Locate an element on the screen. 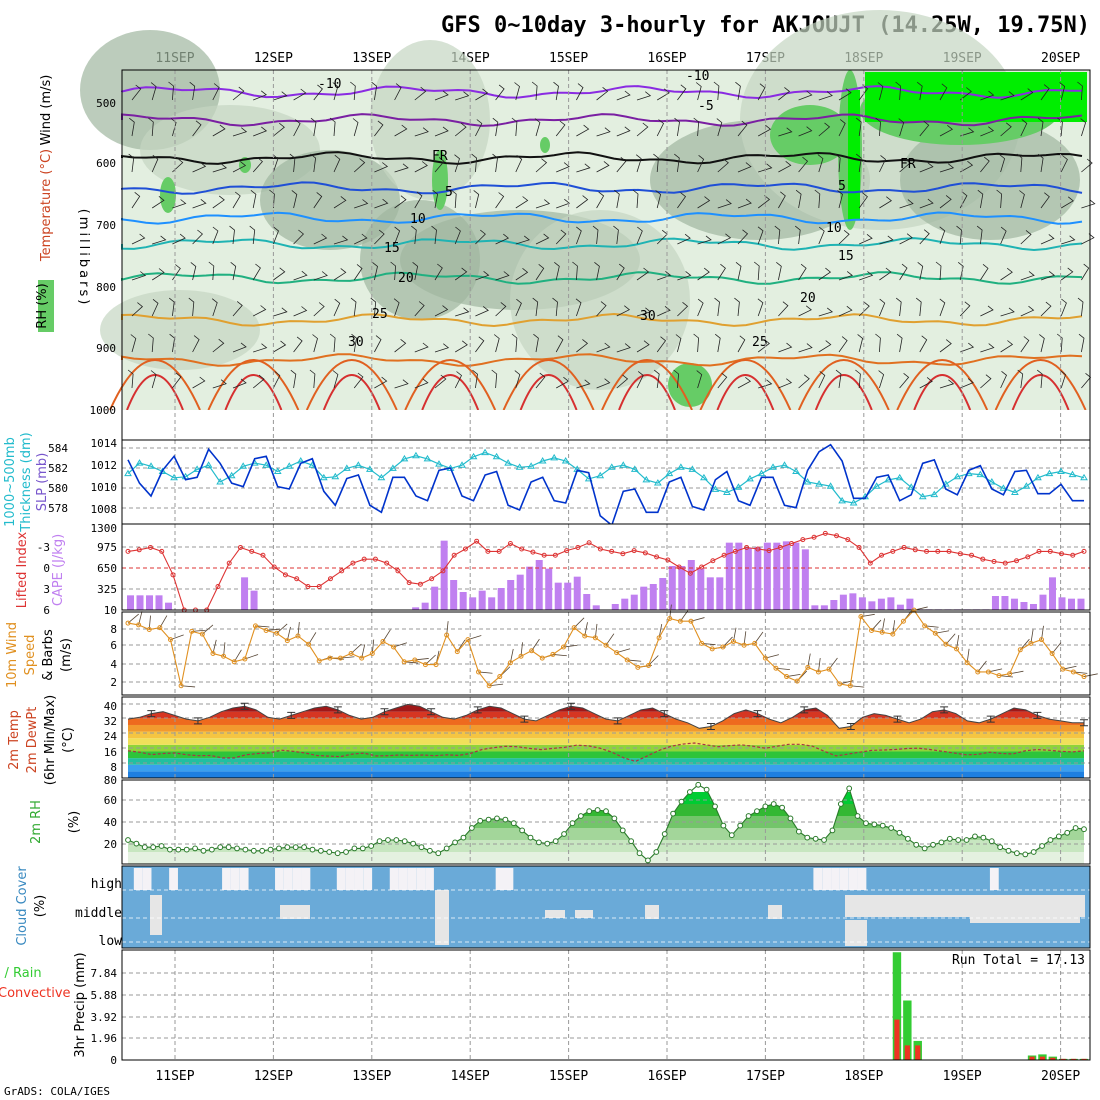  cloud-gap is located at coordinates (965, 906).